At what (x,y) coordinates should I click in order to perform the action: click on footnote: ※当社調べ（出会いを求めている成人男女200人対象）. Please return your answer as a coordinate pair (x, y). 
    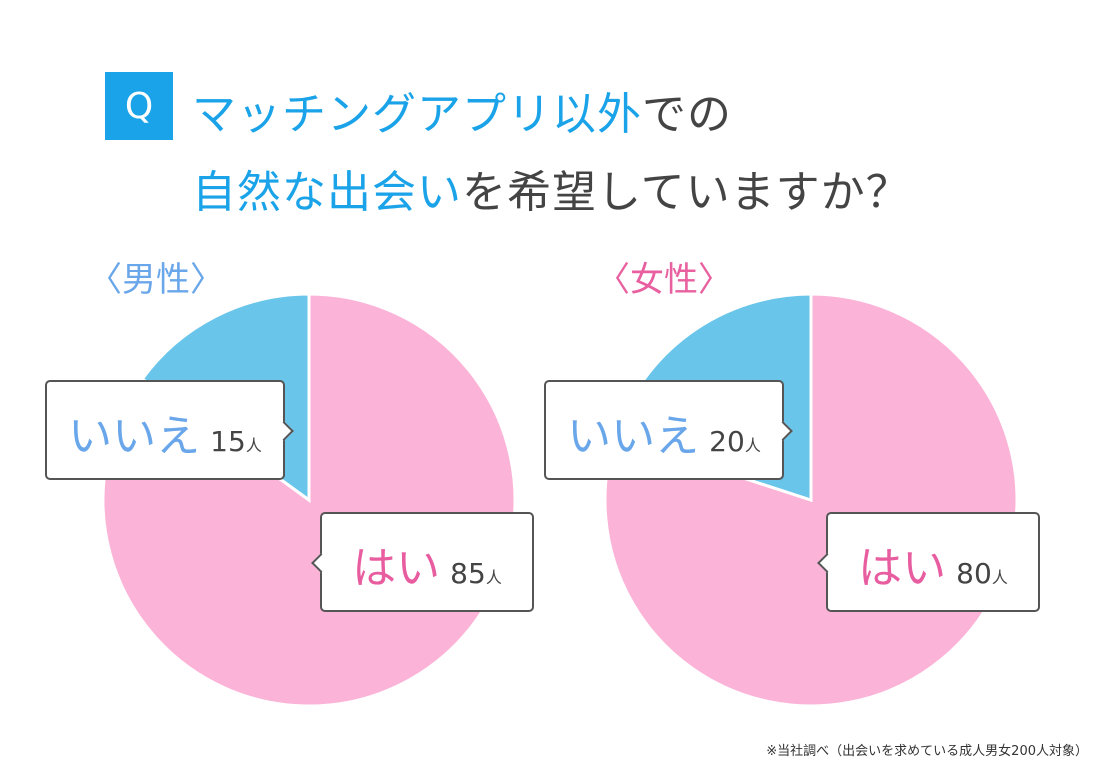
    Looking at the image, I should click on (927, 751).